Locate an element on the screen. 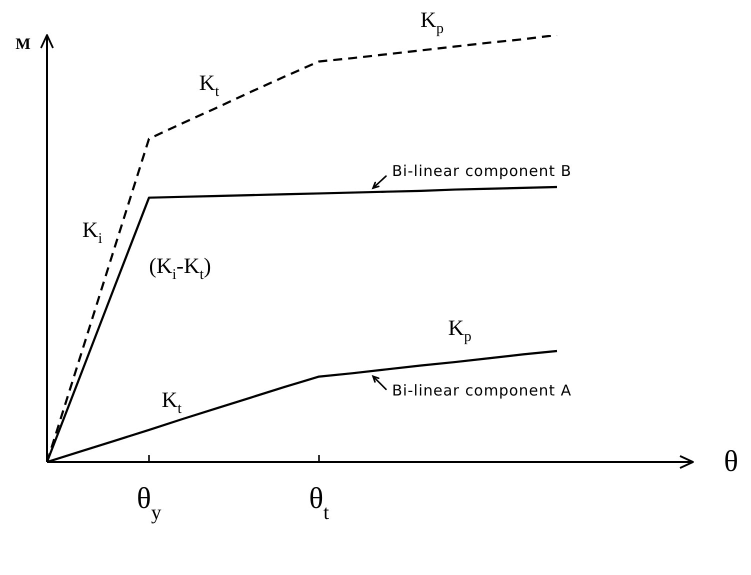 This screenshot has height=575, width=751. annotation: (K$_{i}$-K$_{t}$) is located at coordinates (180, 268).